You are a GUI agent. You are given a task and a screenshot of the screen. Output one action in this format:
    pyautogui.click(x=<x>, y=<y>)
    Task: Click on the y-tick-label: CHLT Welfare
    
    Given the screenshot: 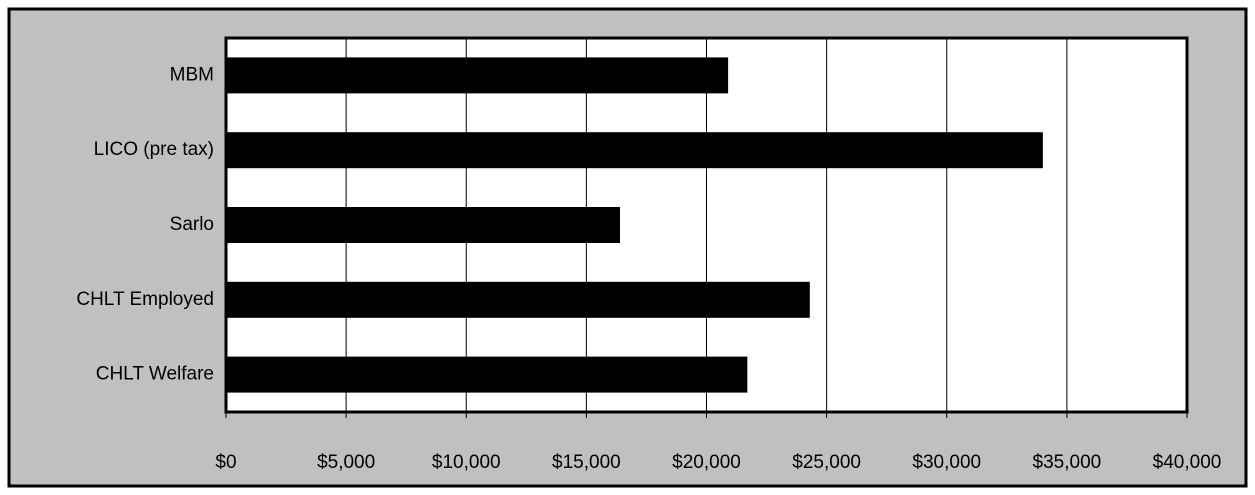 What is the action you would take?
    pyautogui.click(x=155, y=374)
    